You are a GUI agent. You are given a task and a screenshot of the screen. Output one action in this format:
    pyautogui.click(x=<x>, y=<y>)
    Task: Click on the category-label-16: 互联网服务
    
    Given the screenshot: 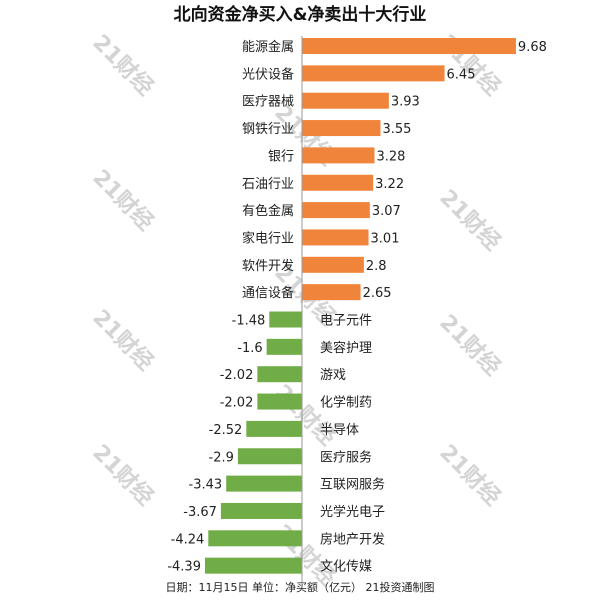 What is the action you would take?
    pyautogui.click(x=352, y=485)
    